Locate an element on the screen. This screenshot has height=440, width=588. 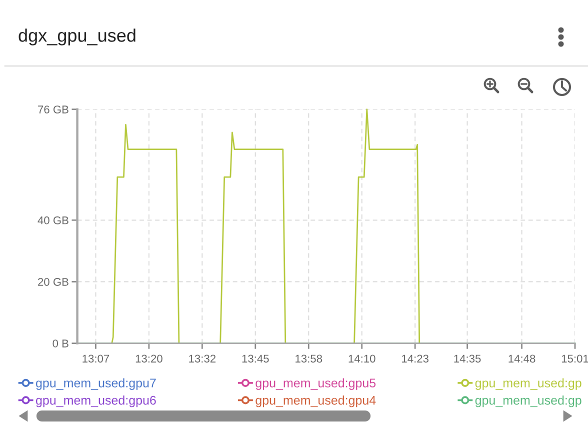
x-tick-label: 14:10 is located at coordinates (362, 358).